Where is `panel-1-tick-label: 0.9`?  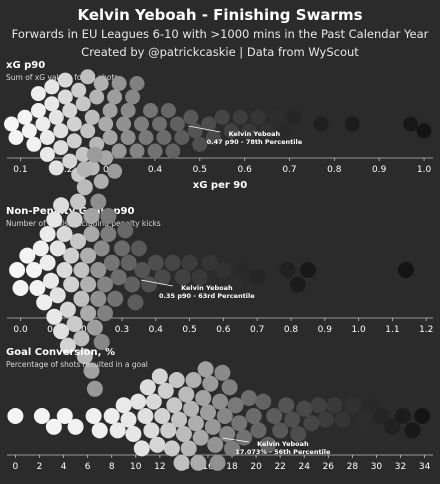 panel-1-tick-label: 0.9 is located at coordinates (379, 170).